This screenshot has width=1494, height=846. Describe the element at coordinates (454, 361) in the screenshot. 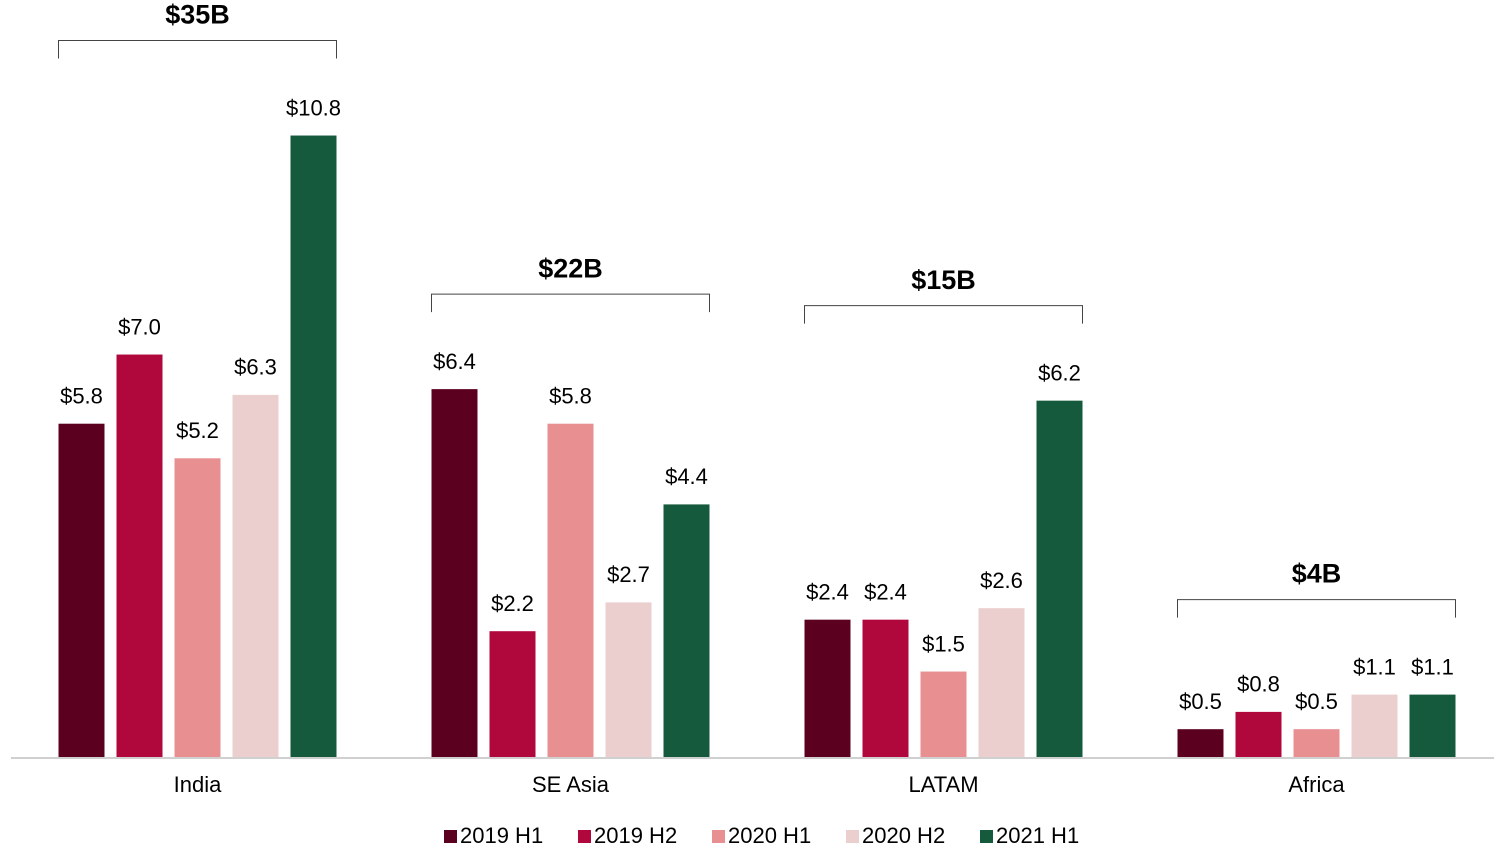

I see `value-label: $6.4` at that location.